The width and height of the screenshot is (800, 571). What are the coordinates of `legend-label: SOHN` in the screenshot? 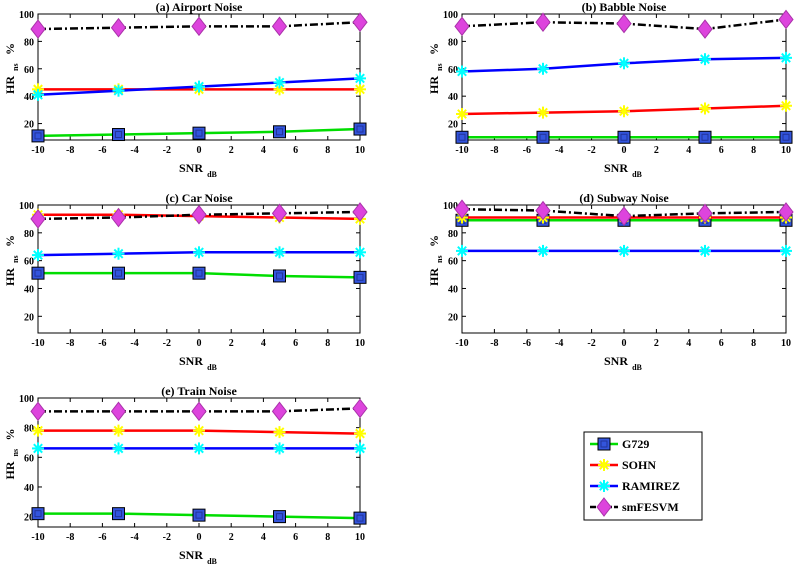 It's located at (639, 465).